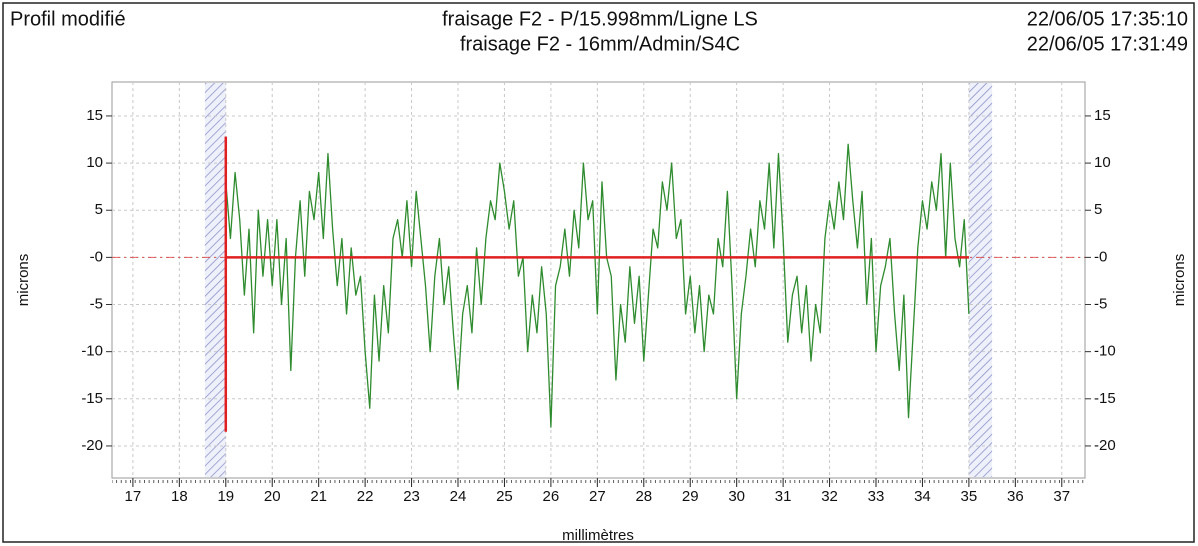  Describe the element at coordinates (597, 496) in the screenshot. I see `x-tick-label: 27` at that location.